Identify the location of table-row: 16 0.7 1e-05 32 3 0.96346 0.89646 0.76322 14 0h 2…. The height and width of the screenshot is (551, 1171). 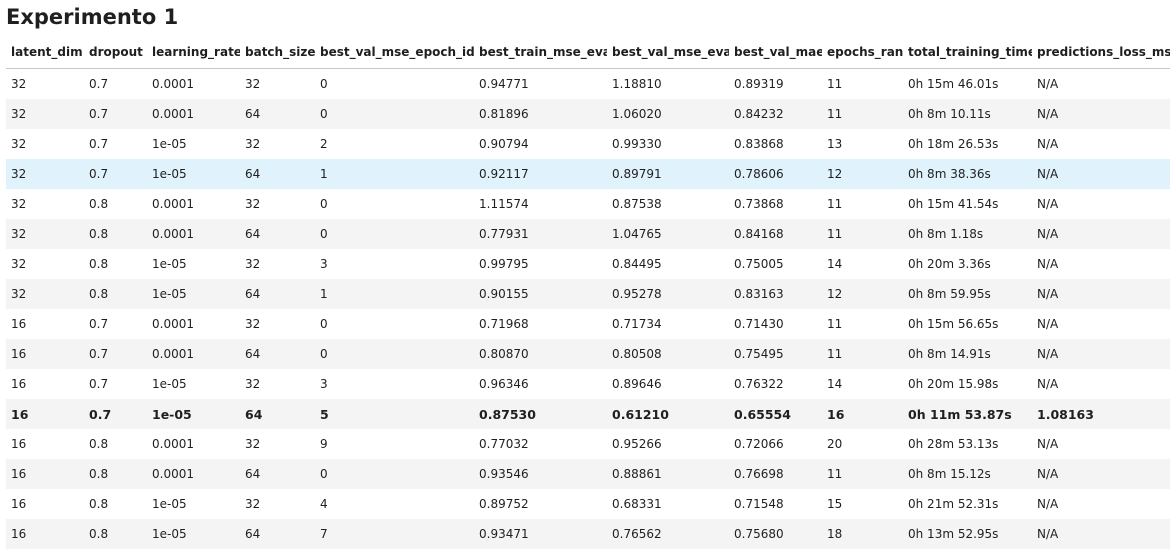
(588, 384).